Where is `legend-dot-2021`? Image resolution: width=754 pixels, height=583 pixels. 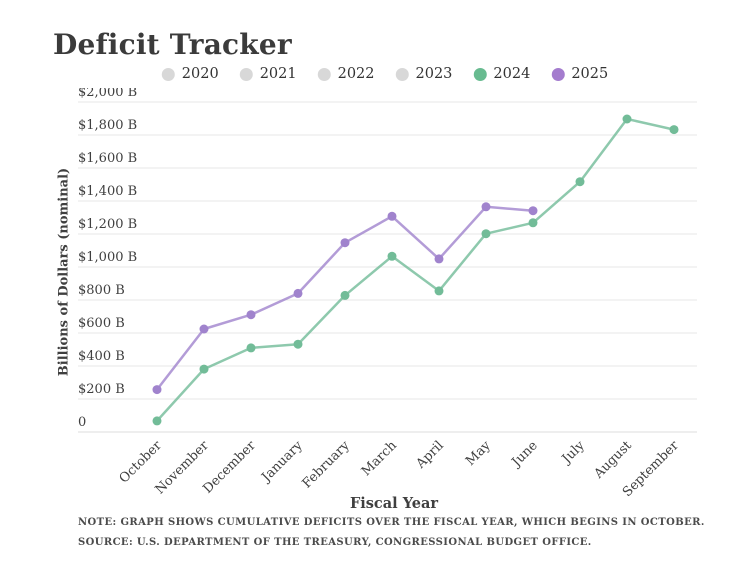 legend-dot-2021 is located at coordinates (246, 74).